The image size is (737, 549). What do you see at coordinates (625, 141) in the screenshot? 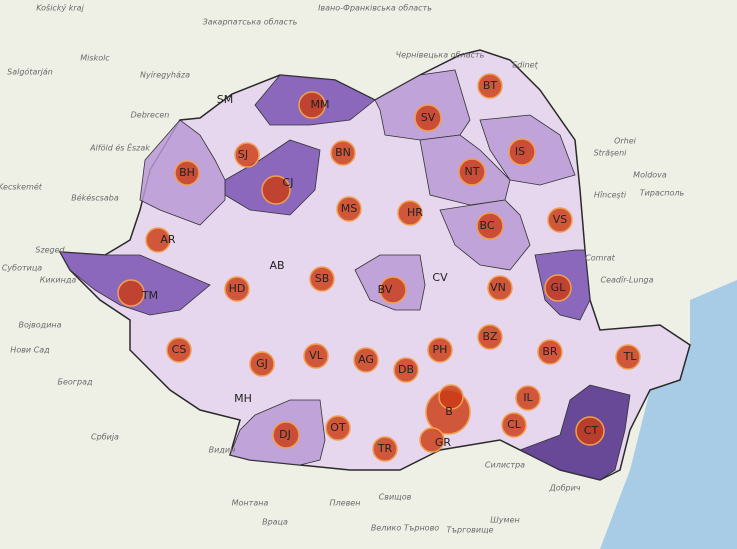
I see `place-label: Orhei` at bounding box center [625, 141].